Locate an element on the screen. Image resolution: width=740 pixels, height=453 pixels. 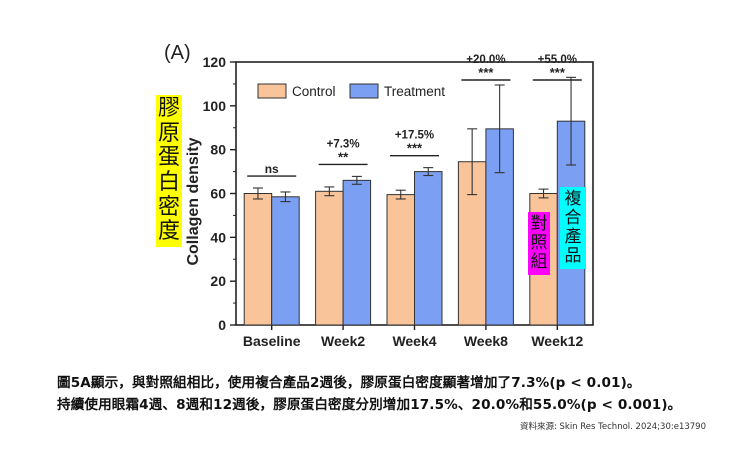
legend-label-treatment: Treatment is located at coordinates (414, 91).